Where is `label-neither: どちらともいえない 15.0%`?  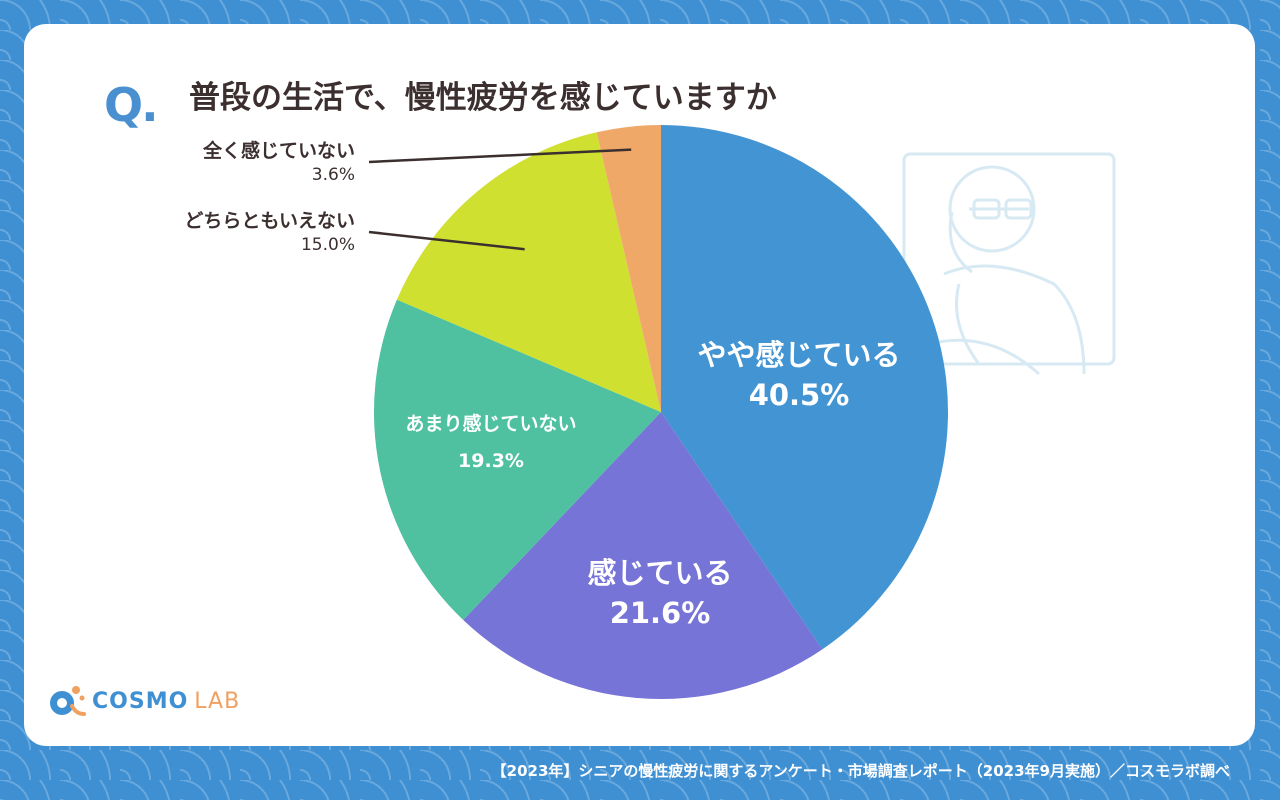
label-neither: どちらともいえない 15.0% is located at coordinates (269, 230).